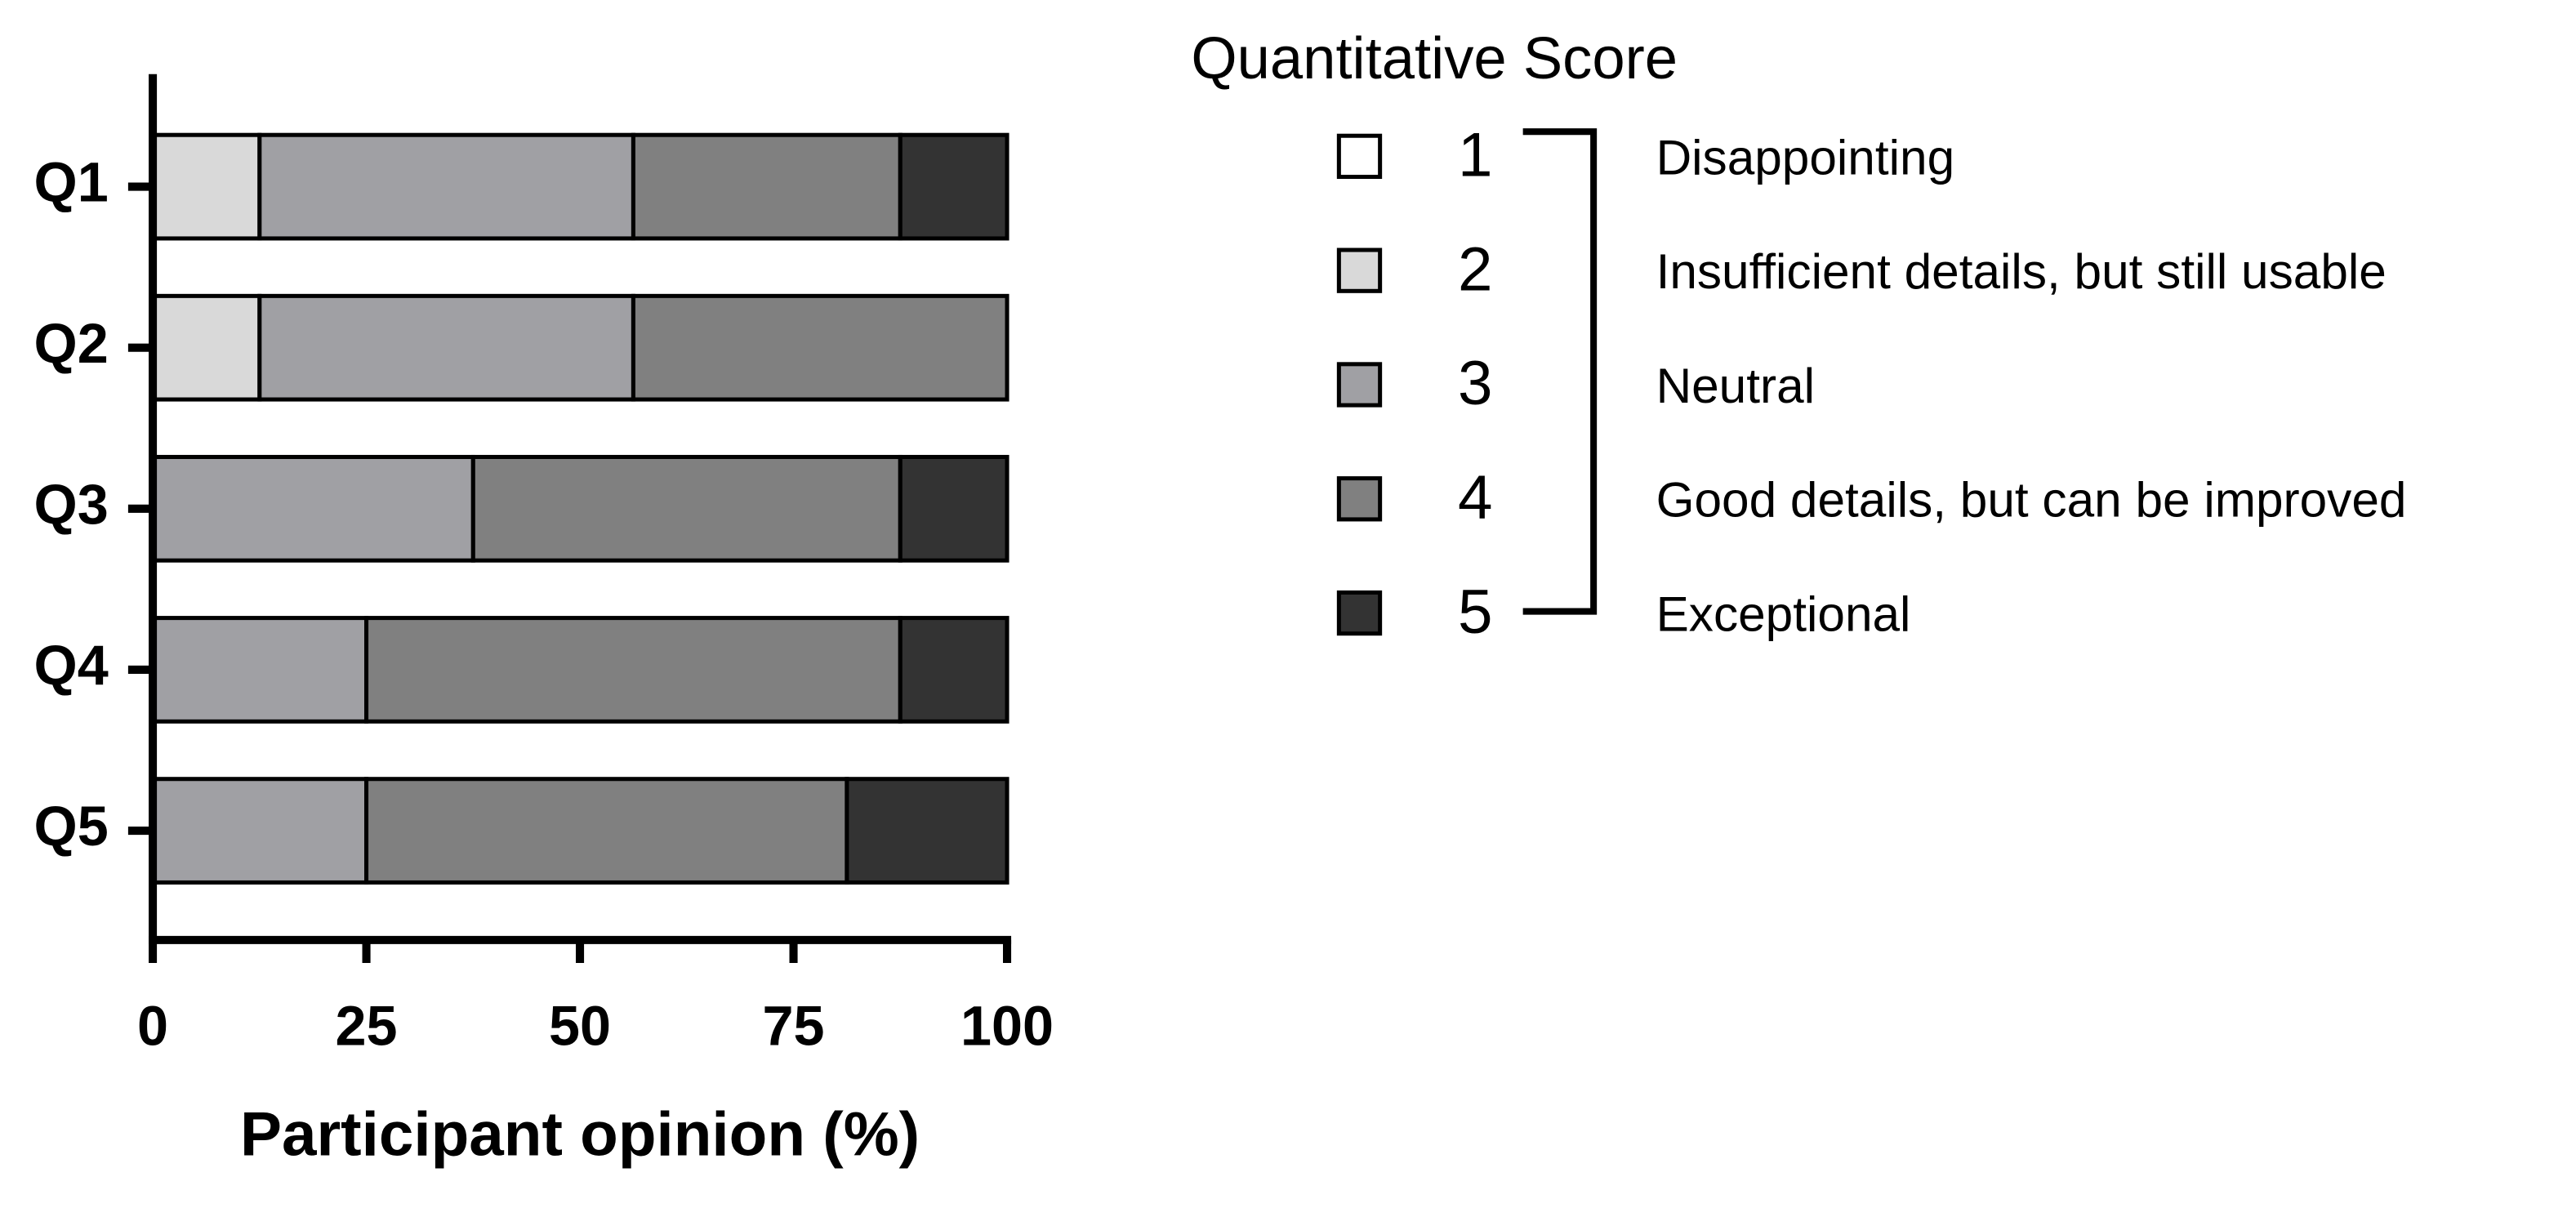 The width and height of the screenshot is (2576, 1208). I want to click on y-tick-label: Q2, so click(71, 344).